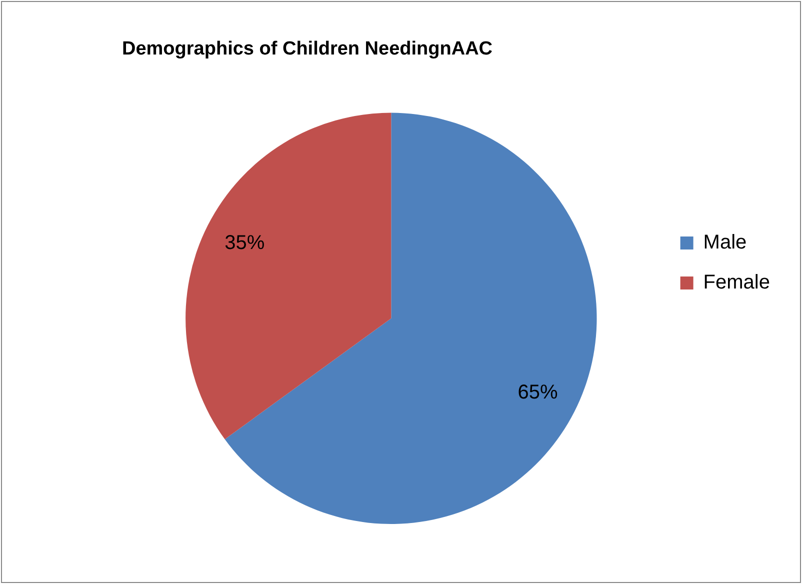 The image size is (804, 586). What do you see at coordinates (244, 243) in the screenshot?
I see `data-label: 35%` at bounding box center [244, 243].